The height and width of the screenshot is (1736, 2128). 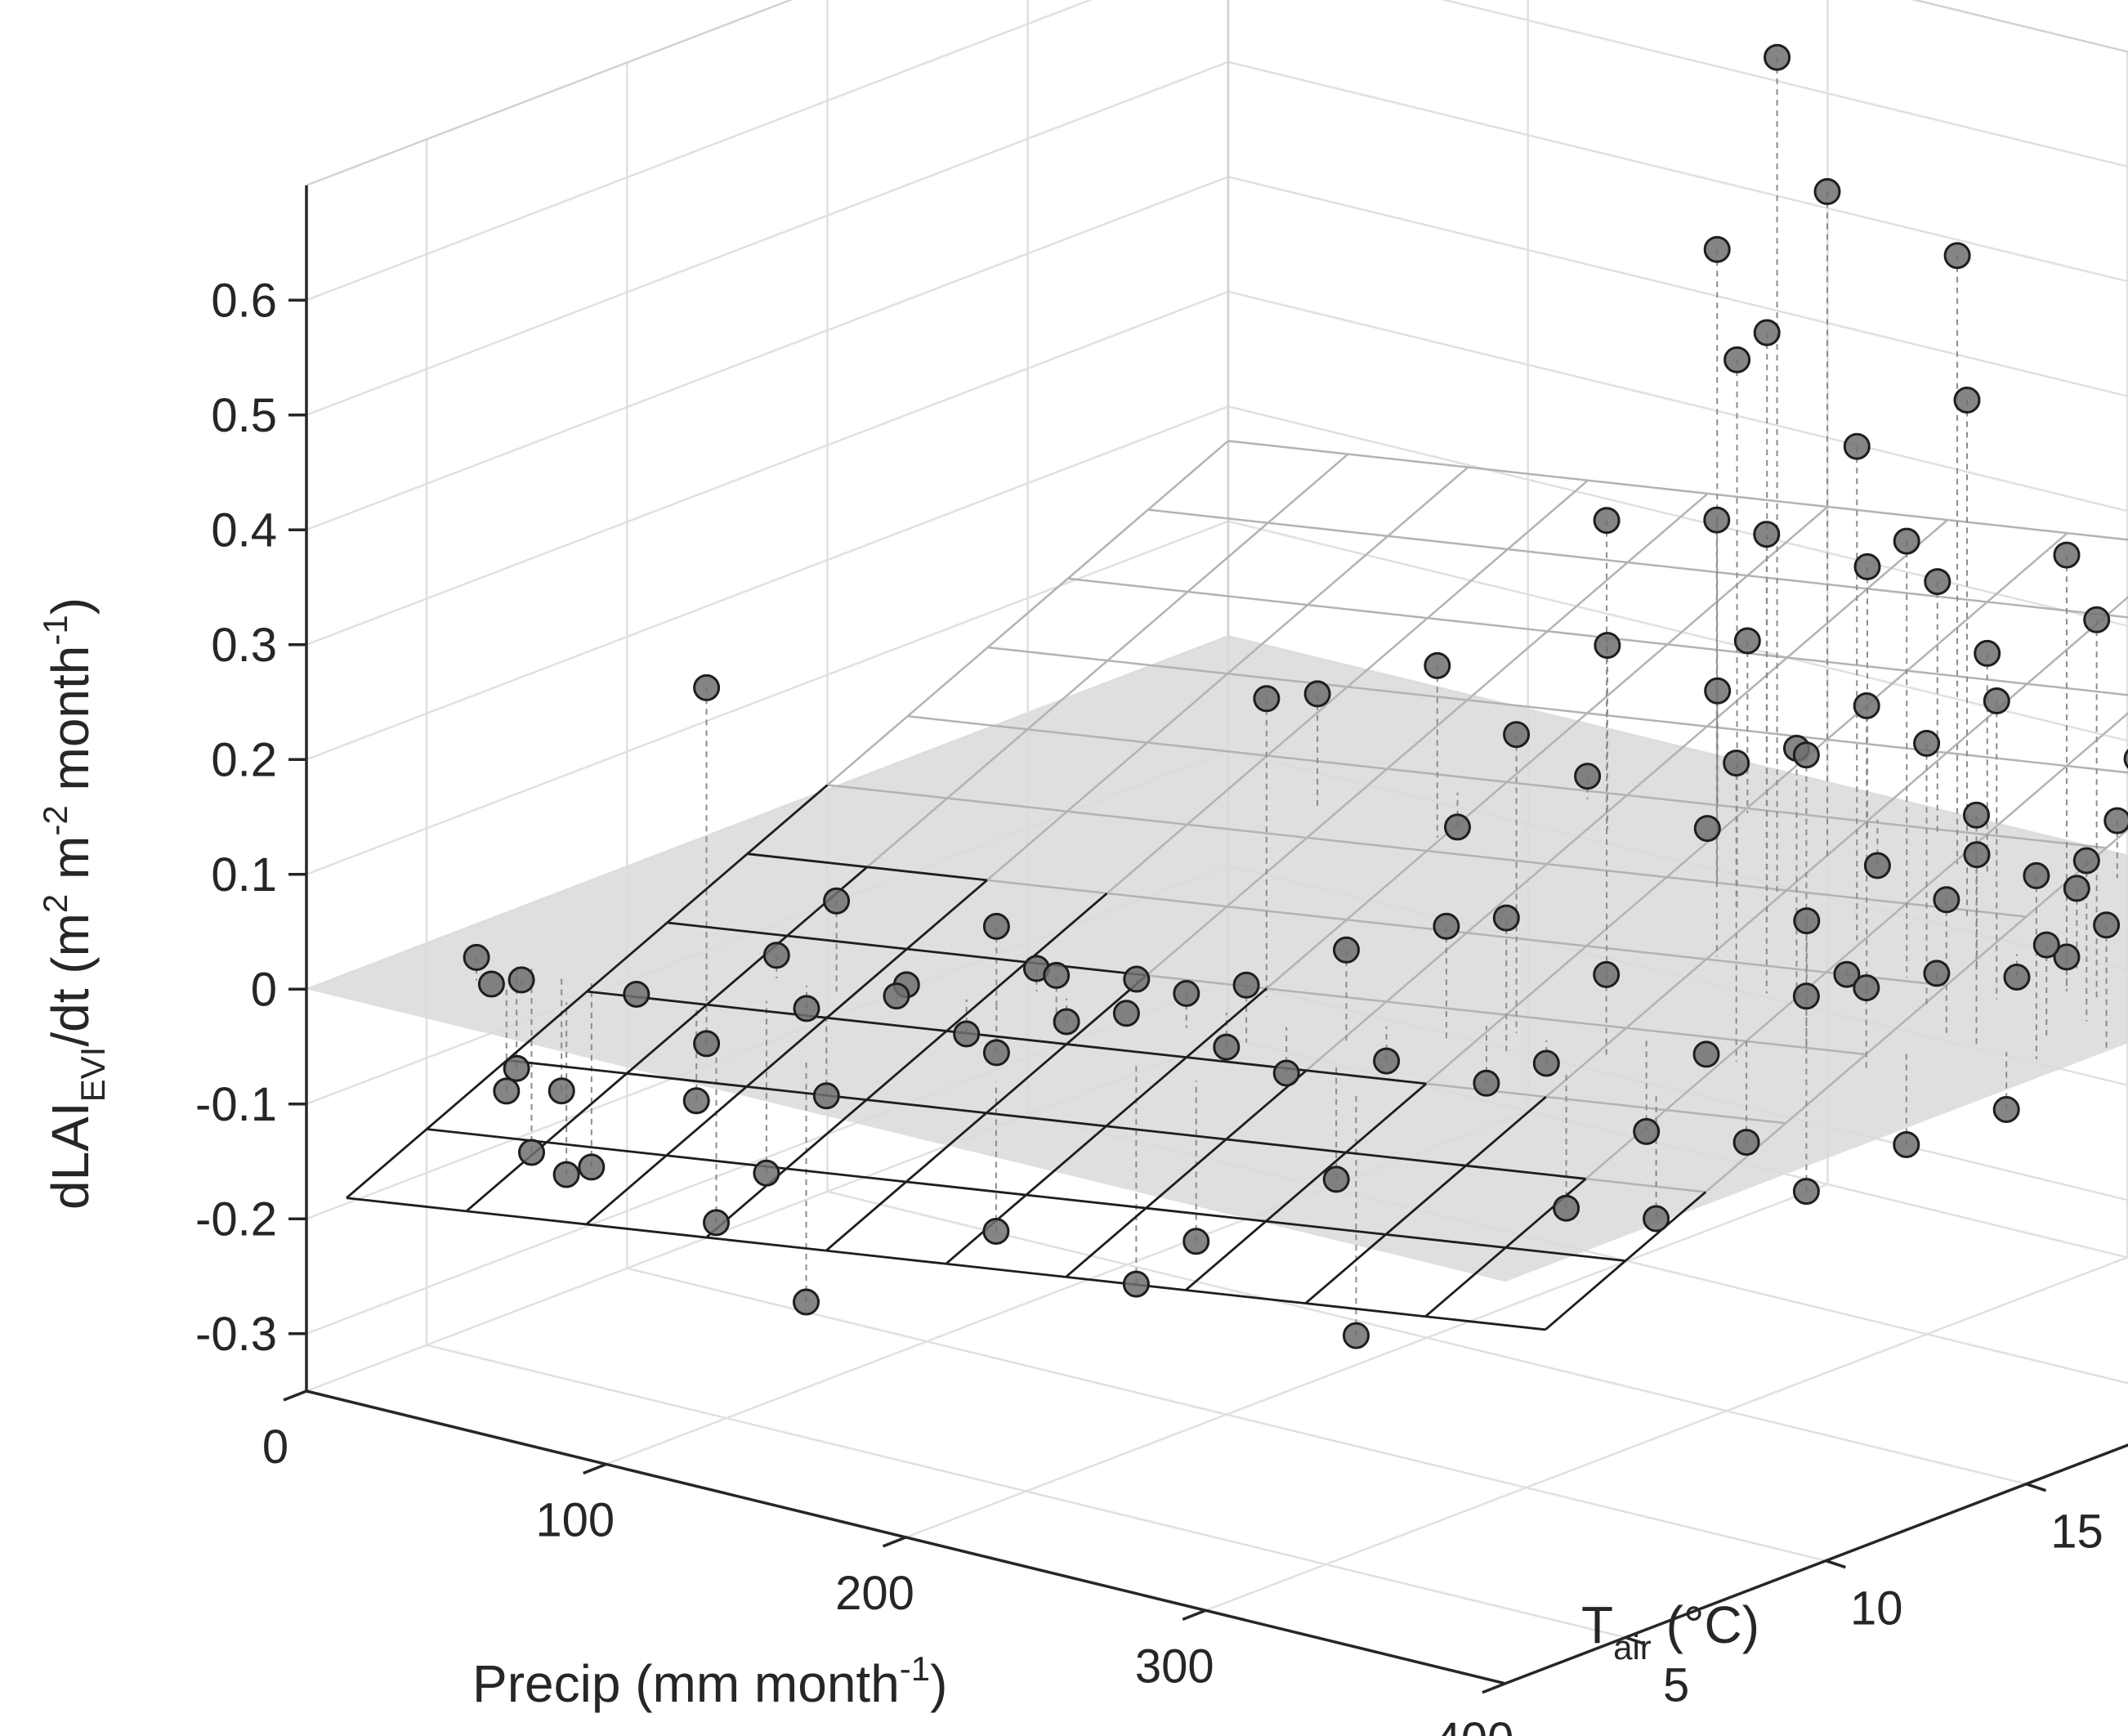 What do you see at coordinates (1635, 1641) in the screenshot?
I see `y-tick` at bounding box center [1635, 1641].